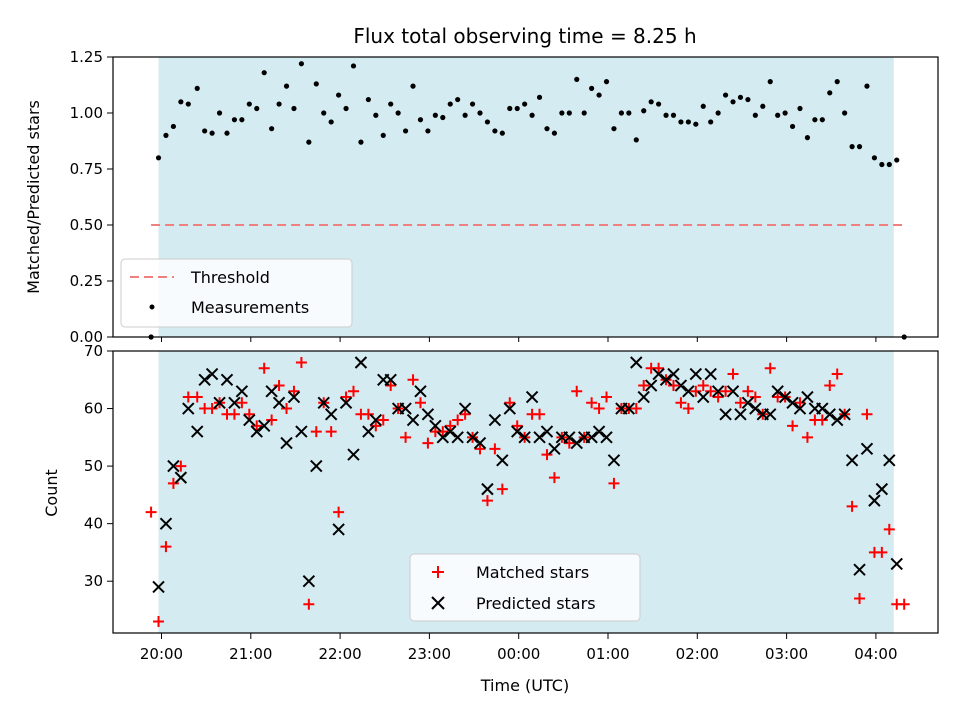 The width and height of the screenshot is (960, 725). I want to click on x-tick-label: 23:00, so click(429, 654).